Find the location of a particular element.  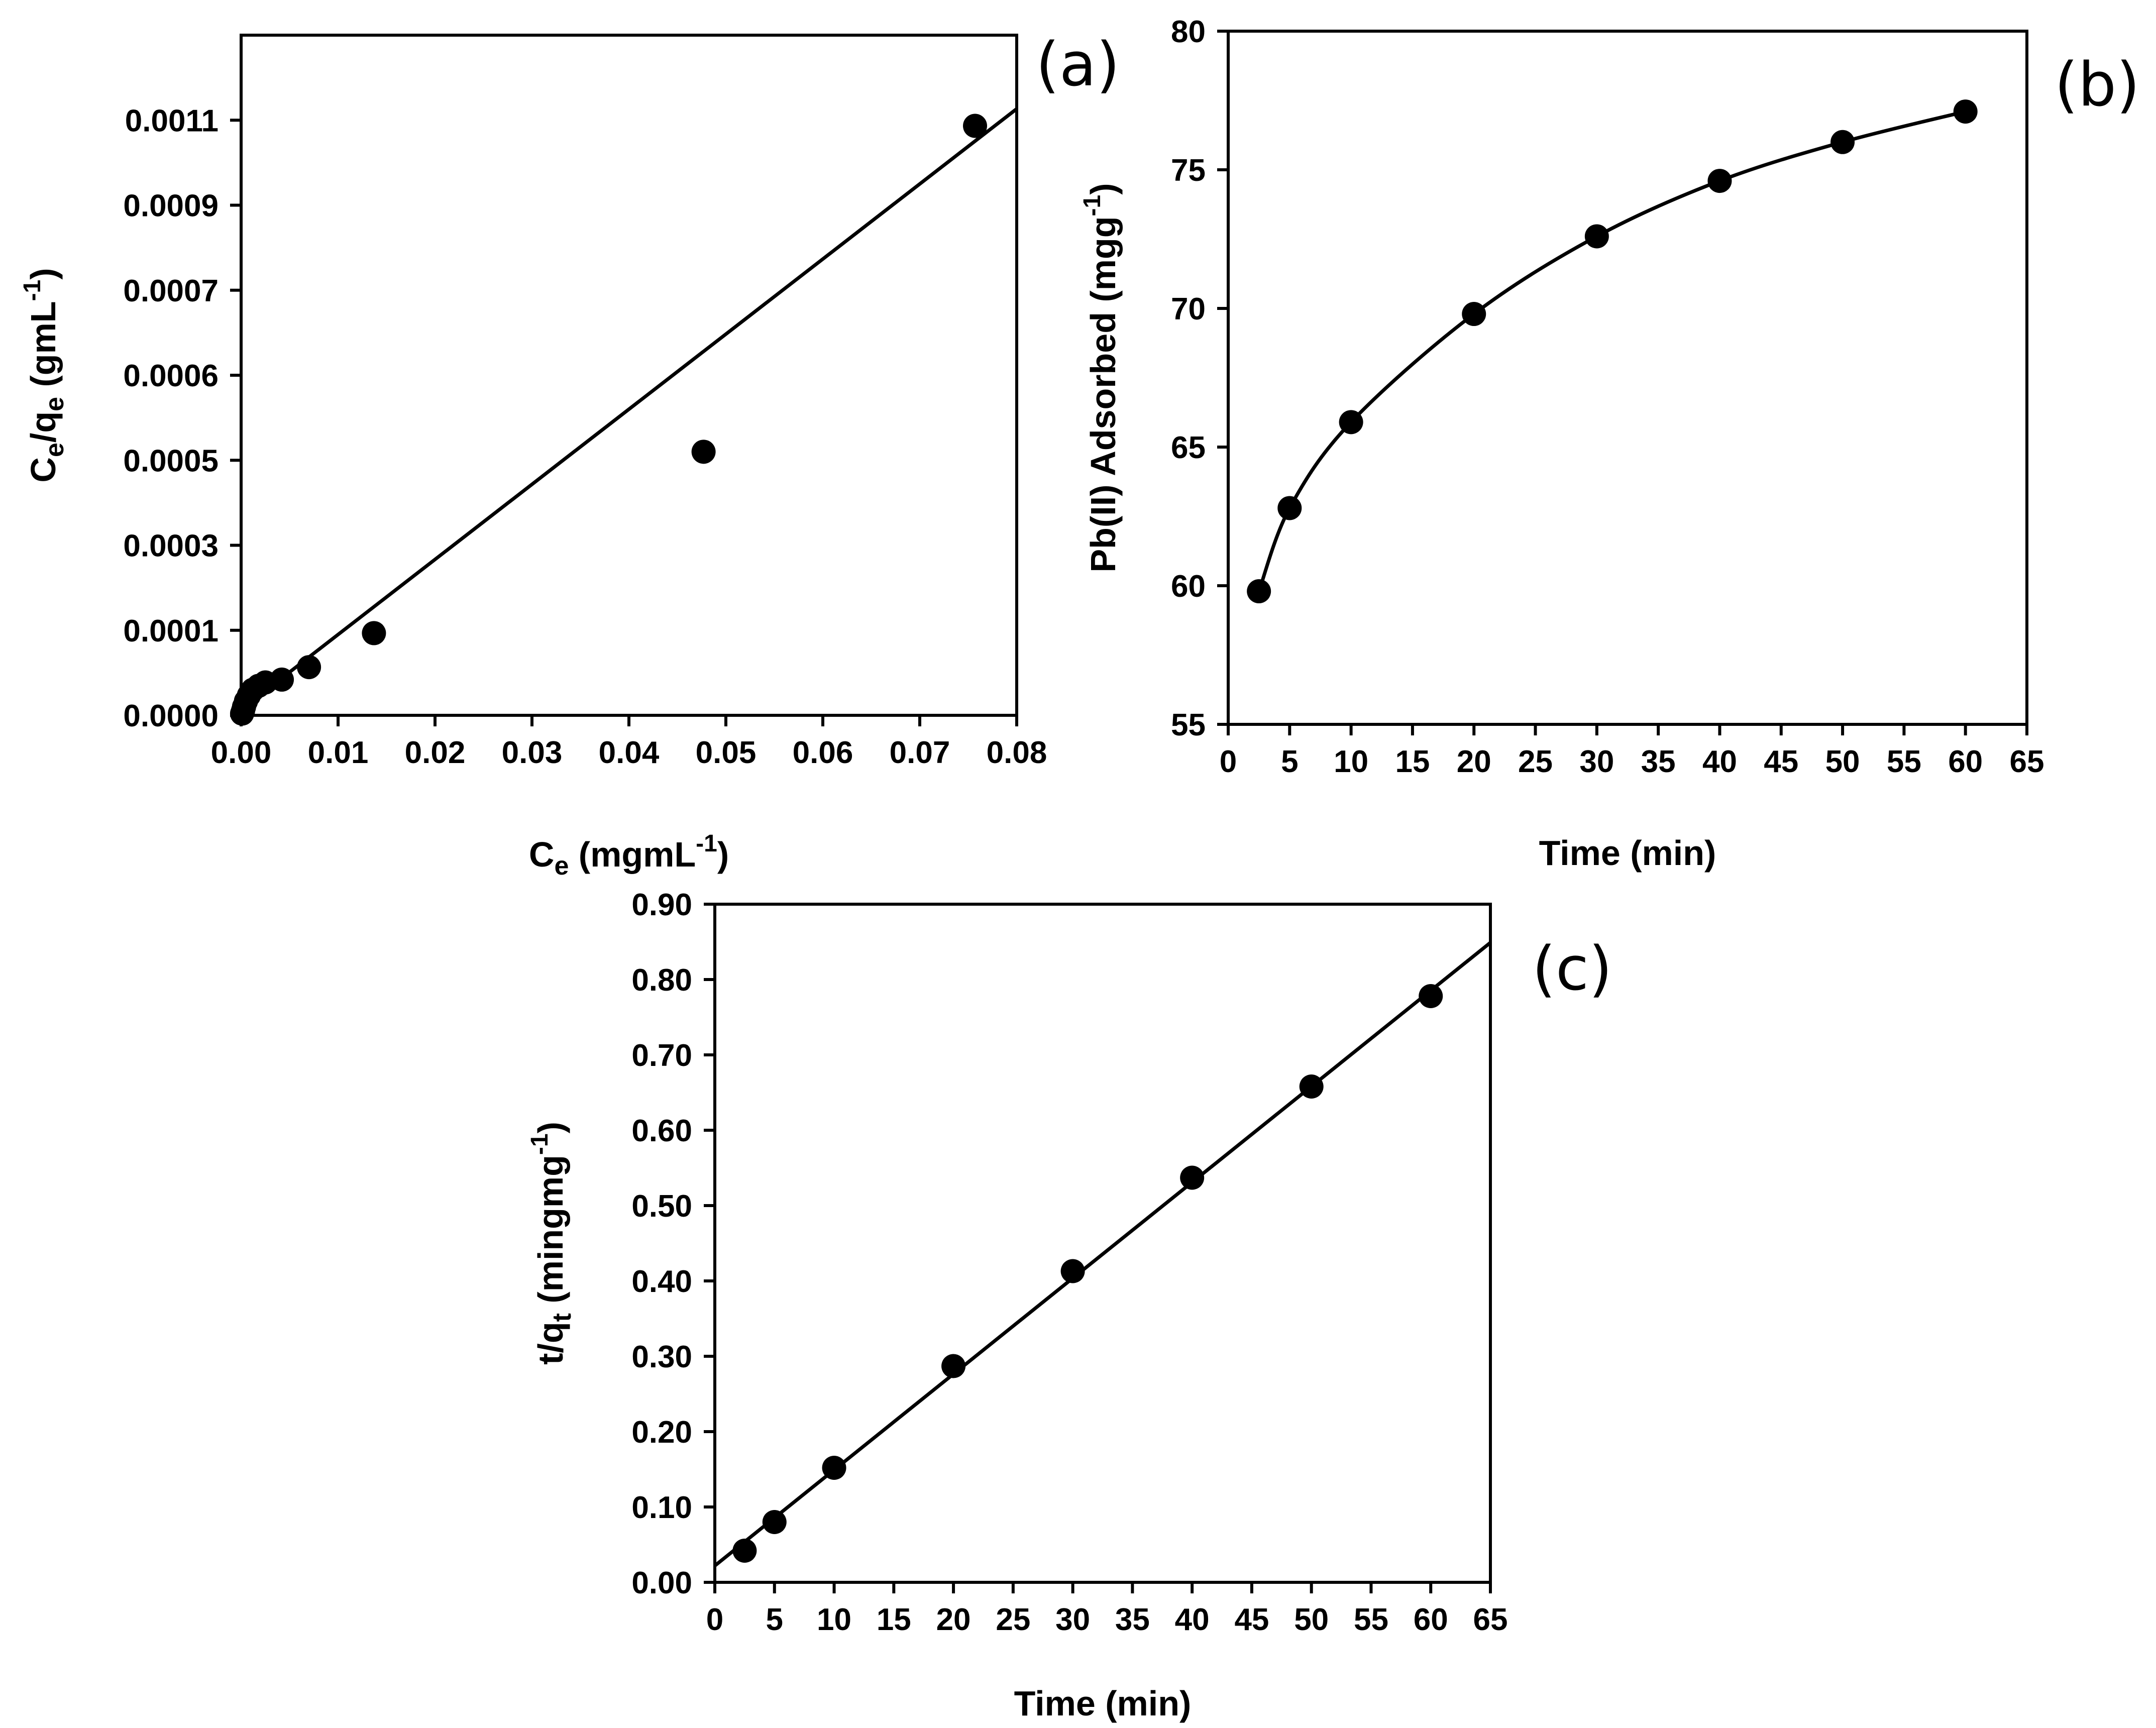

y-tick-label: 70 is located at coordinates (1188, 309).